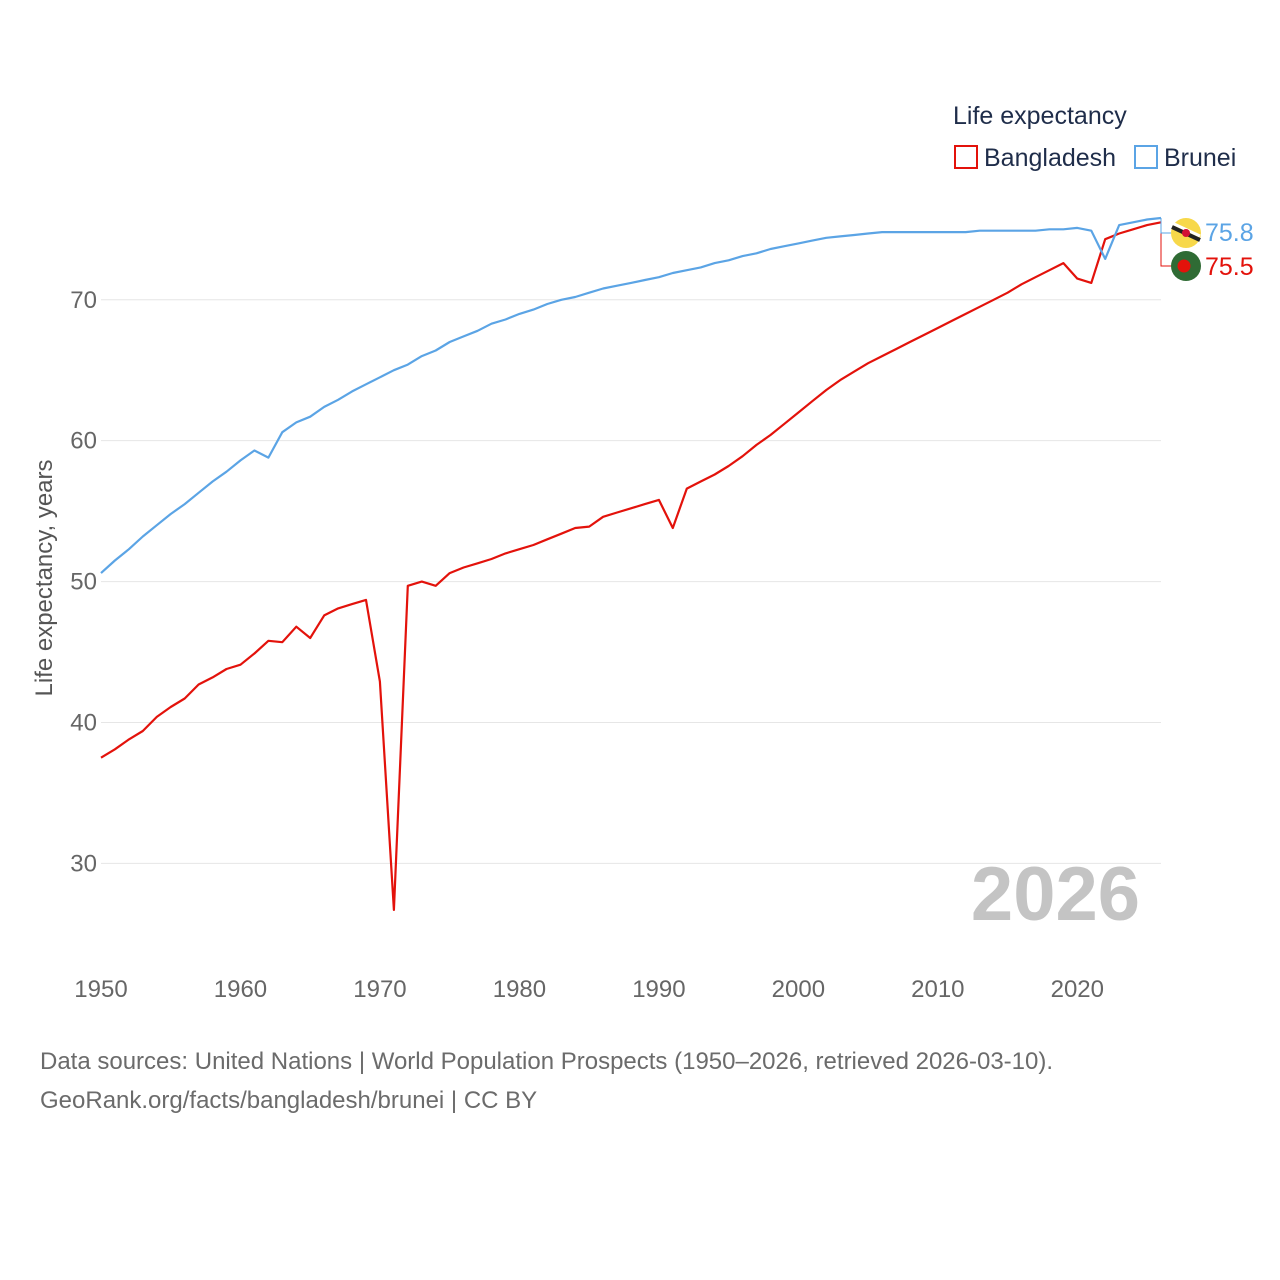  Describe the element at coordinates (379, 989) in the screenshot. I see `x-tick-label-1970: 1970` at that location.